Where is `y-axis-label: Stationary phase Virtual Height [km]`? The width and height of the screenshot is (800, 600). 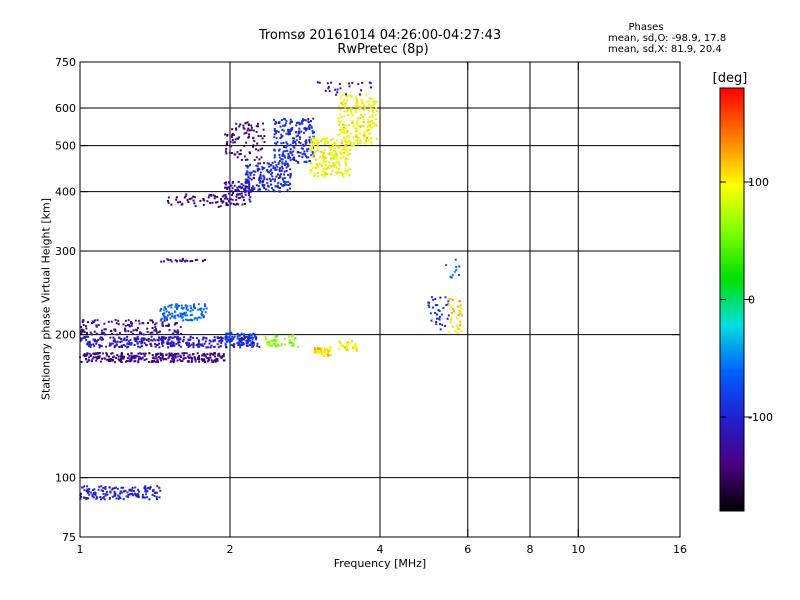
y-axis-label: Stationary phase Virtual Height [km] is located at coordinates (46, 299).